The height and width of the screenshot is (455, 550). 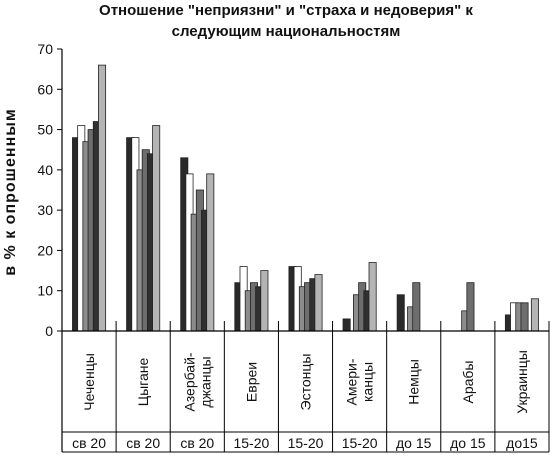 What do you see at coordinates (251, 382) in the screenshot?
I see `category-label: Евреи` at bounding box center [251, 382].